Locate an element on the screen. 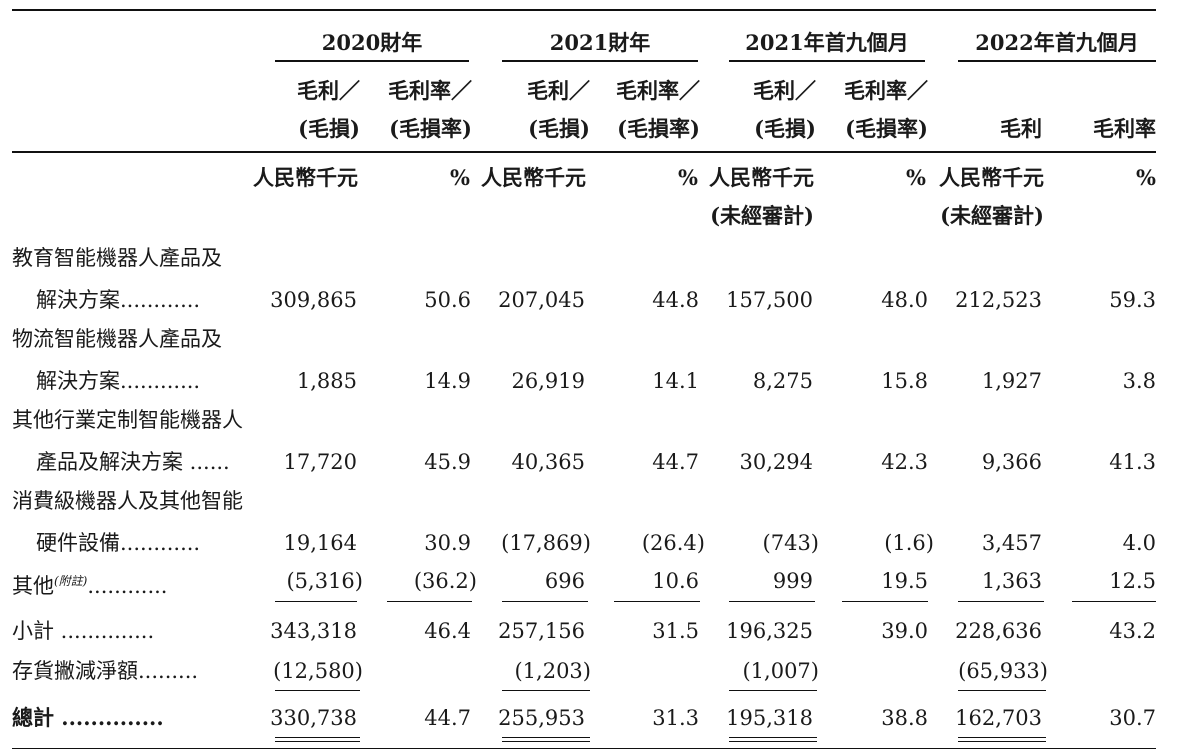  row-label-others-note: (附註) is located at coordinates (71, 581).